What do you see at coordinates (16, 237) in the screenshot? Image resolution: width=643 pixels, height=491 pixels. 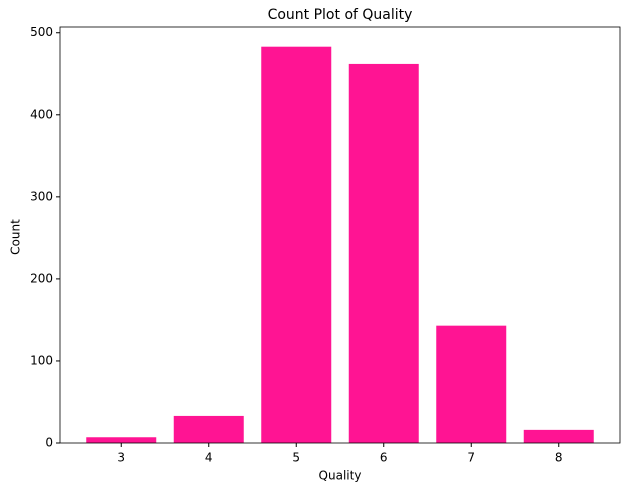 I see `y-axis-label: Count` at bounding box center [16, 237].